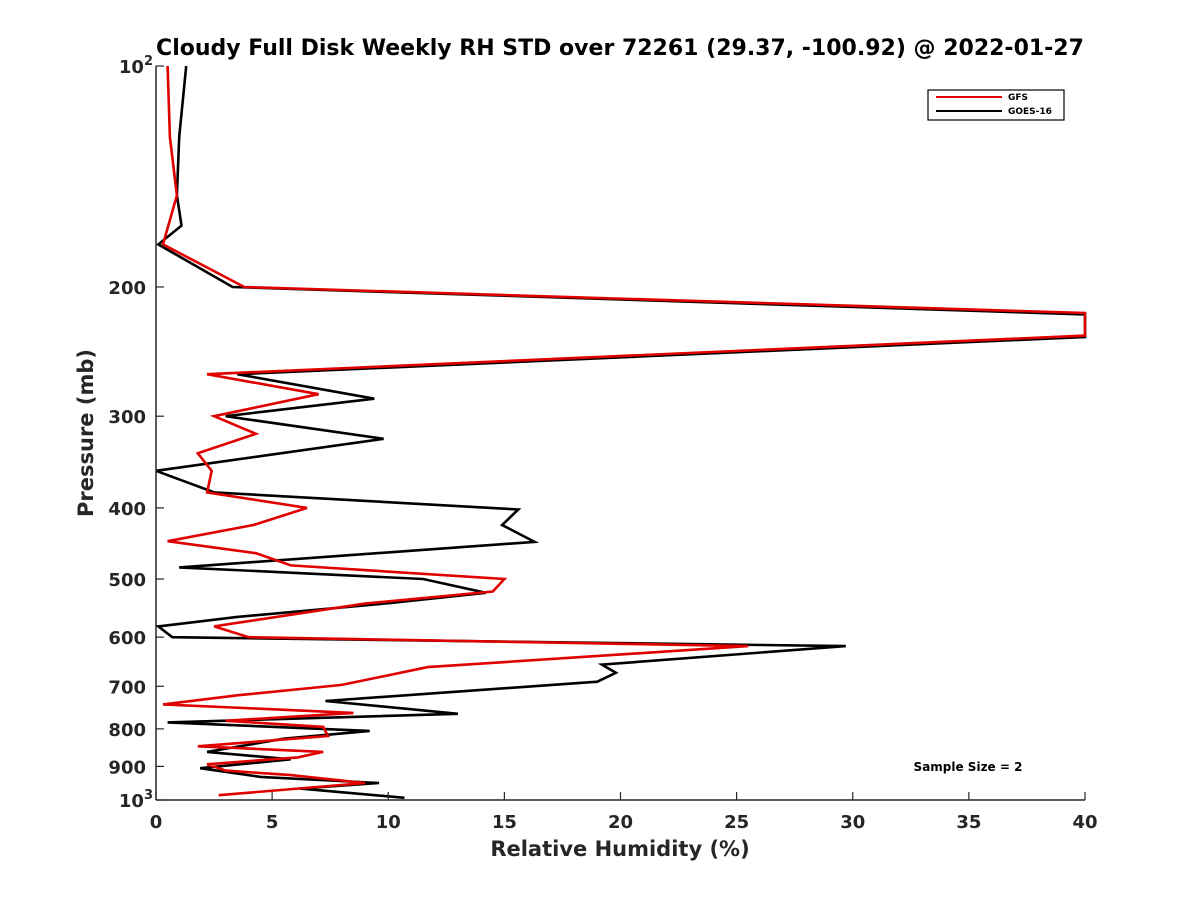 Image resolution: width=1200 pixels, height=900 pixels. What do you see at coordinates (1030, 112) in the screenshot?
I see `legend-label-goes16: GOES-16` at bounding box center [1030, 112].